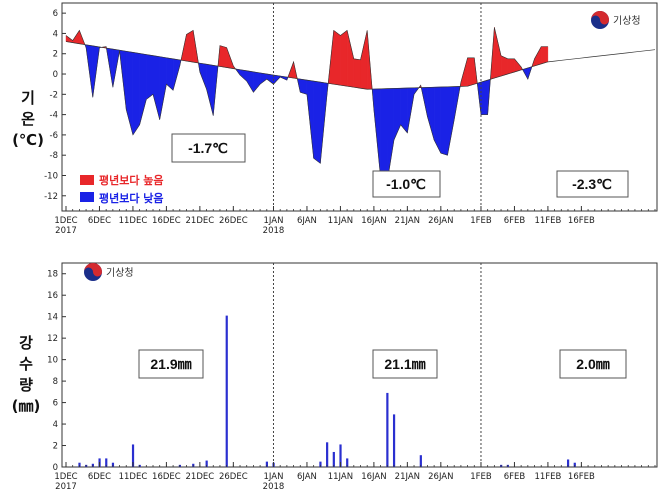  Describe the element at coordinates (54, 136) in the screenshot. I see `y-tick-label: -6` at that location.